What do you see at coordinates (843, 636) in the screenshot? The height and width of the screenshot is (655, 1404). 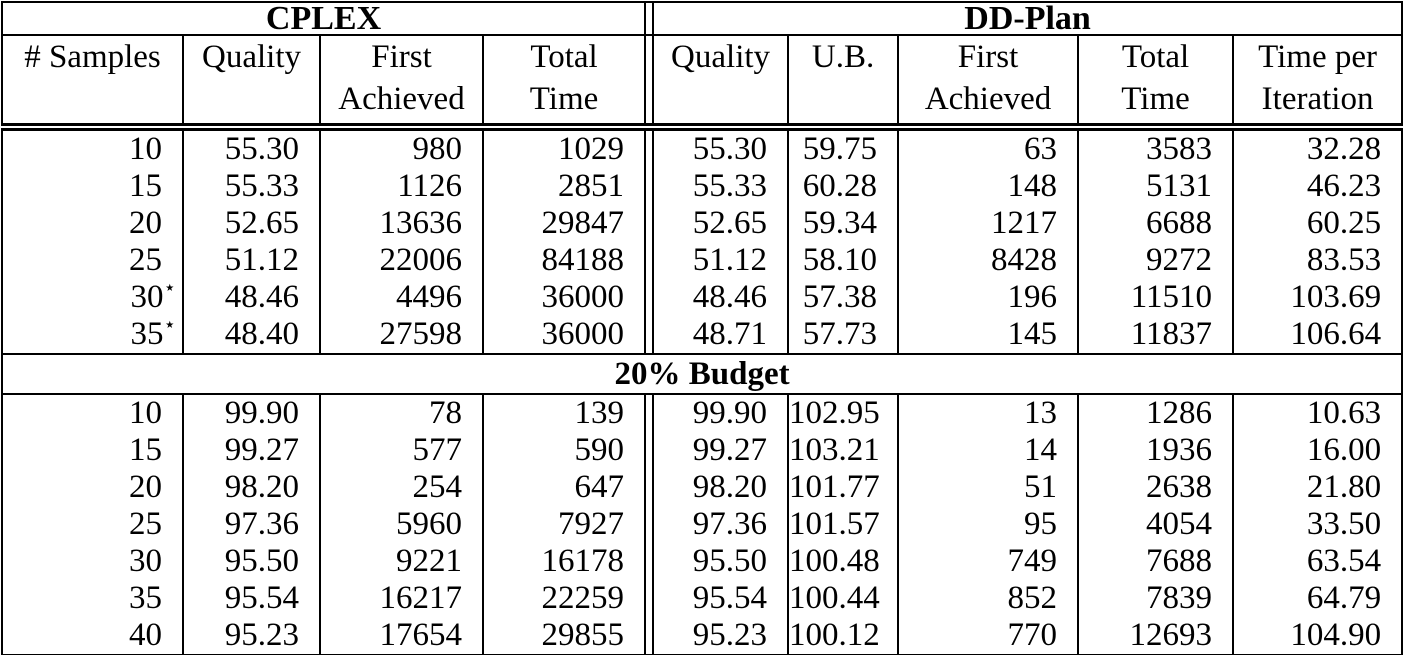 I see `ddplan-ub-cell: 100.12` at bounding box center [843, 636].